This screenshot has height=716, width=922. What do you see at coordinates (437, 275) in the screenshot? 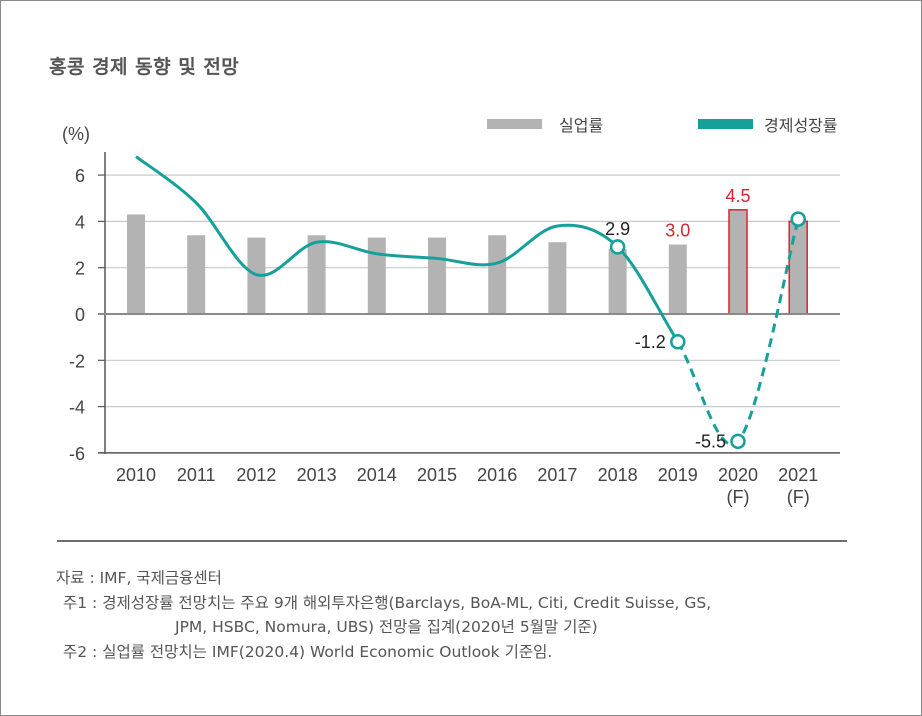
I see `bar-2015` at bounding box center [437, 275].